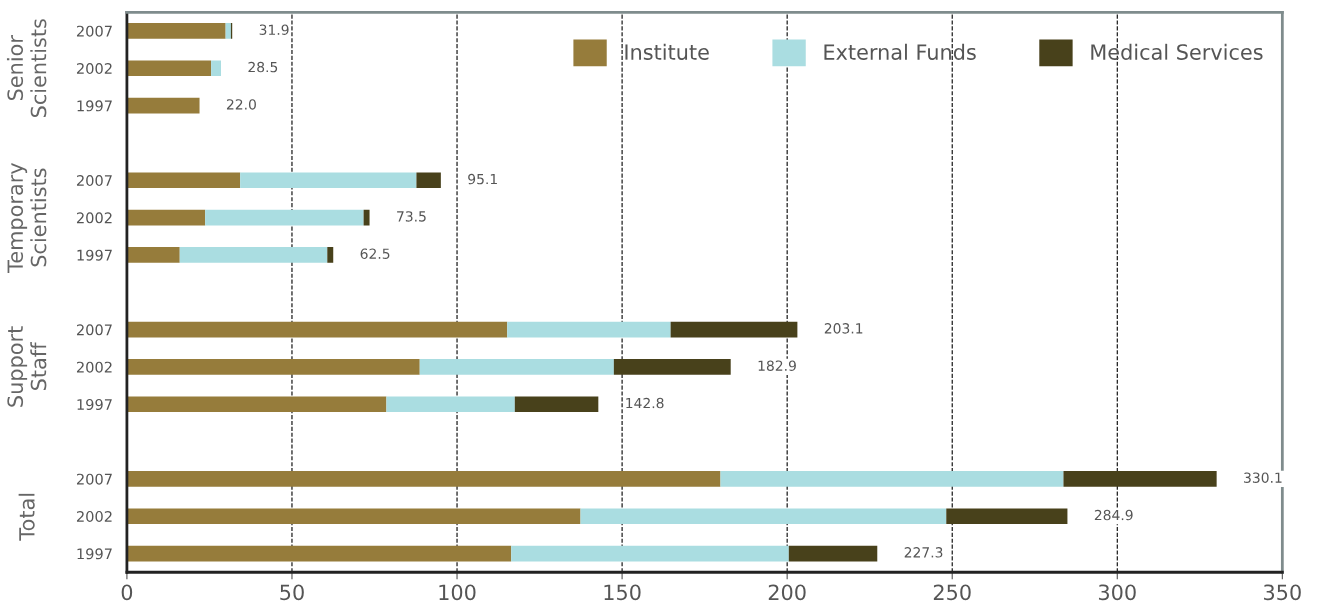  What do you see at coordinates (482, 179) in the screenshot?
I see `total-label: 95.1` at bounding box center [482, 179].